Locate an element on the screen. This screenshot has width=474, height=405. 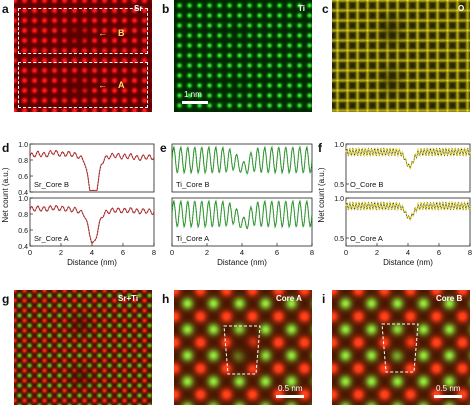
element-label-o: O is located at coordinates (461, 8).